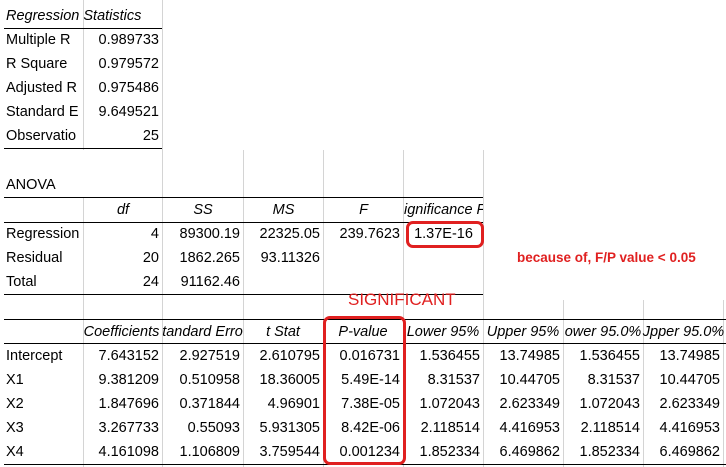  Describe the element at coordinates (443, 210) in the screenshot. I see `anova-header: ignificance F` at that location.